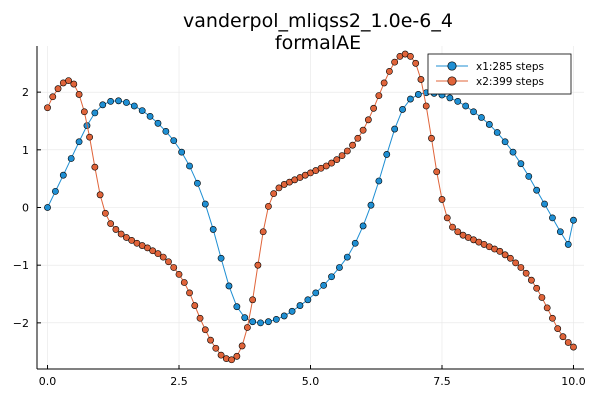 This screenshot has width=600, height=400. What do you see at coordinates (510, 82) in the screenshot?
I see `legend-label-2: x2:399 steps` at bounding box center [510, 82].